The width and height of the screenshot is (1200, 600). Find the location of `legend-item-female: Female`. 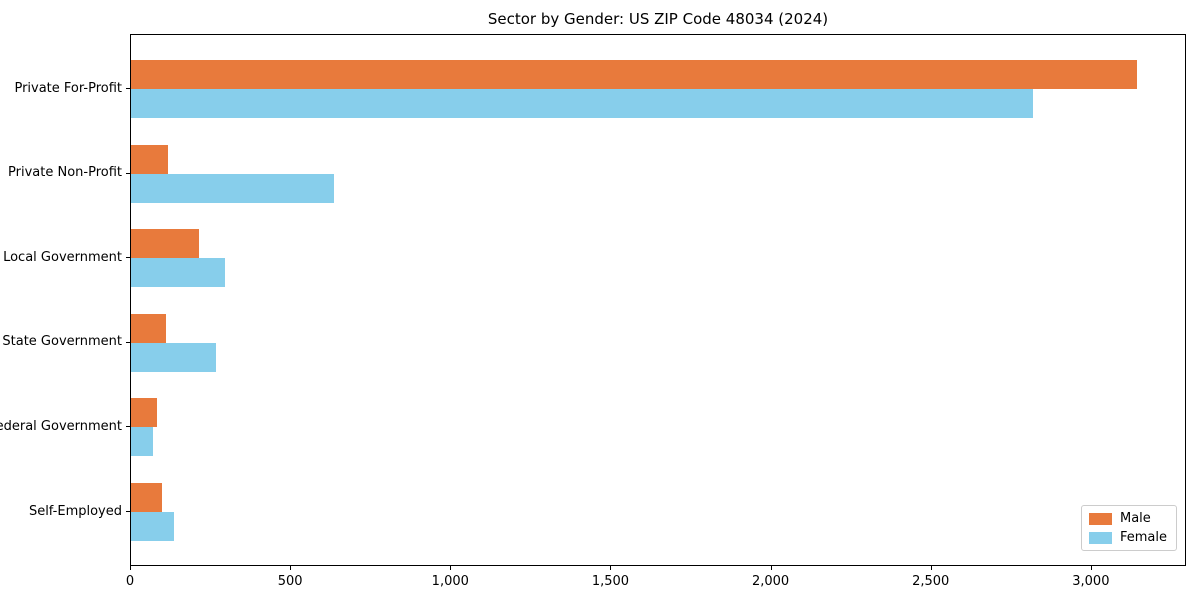

legend-item-female: Female is located at coordinates (1127, 537).